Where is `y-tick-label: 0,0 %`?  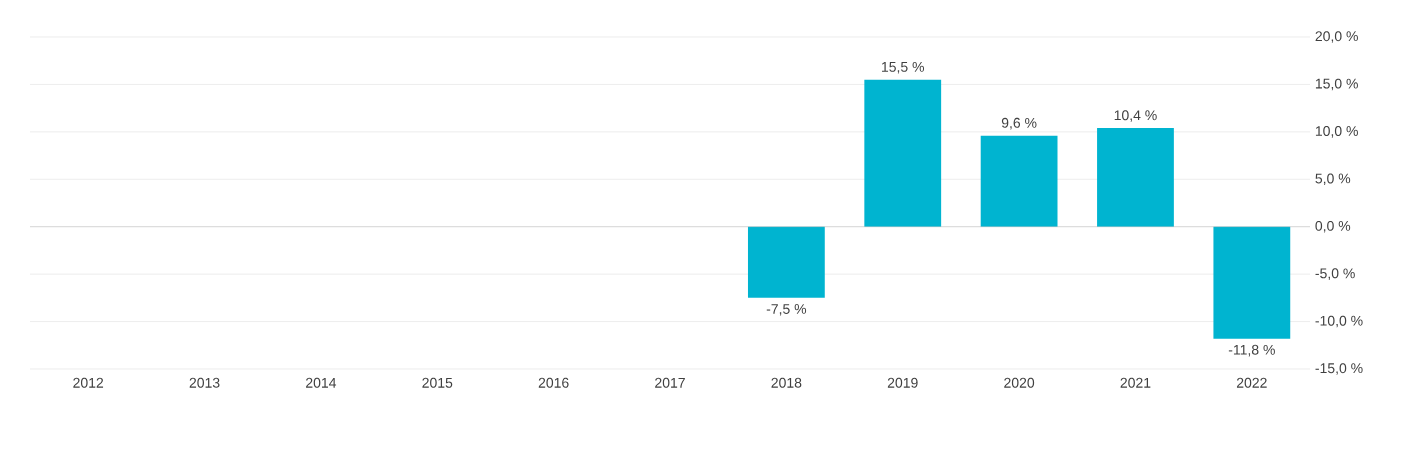
y-tick-label: 0,0 % is located at coordinates (1333, 226).